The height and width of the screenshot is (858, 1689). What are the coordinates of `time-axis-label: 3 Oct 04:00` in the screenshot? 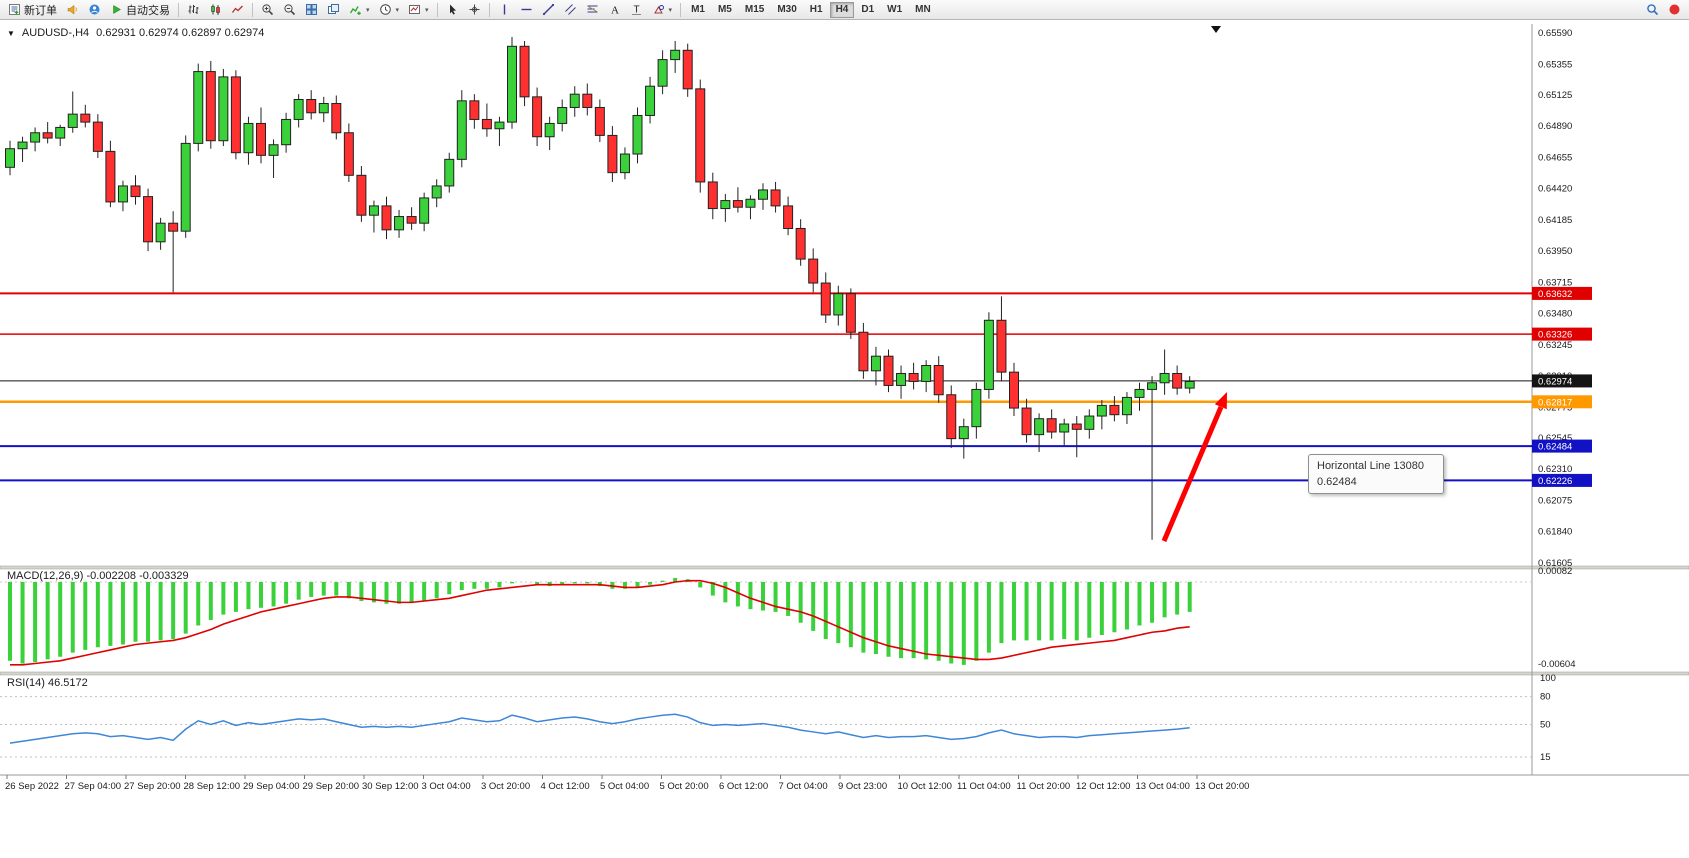 It's located at (446, 786).